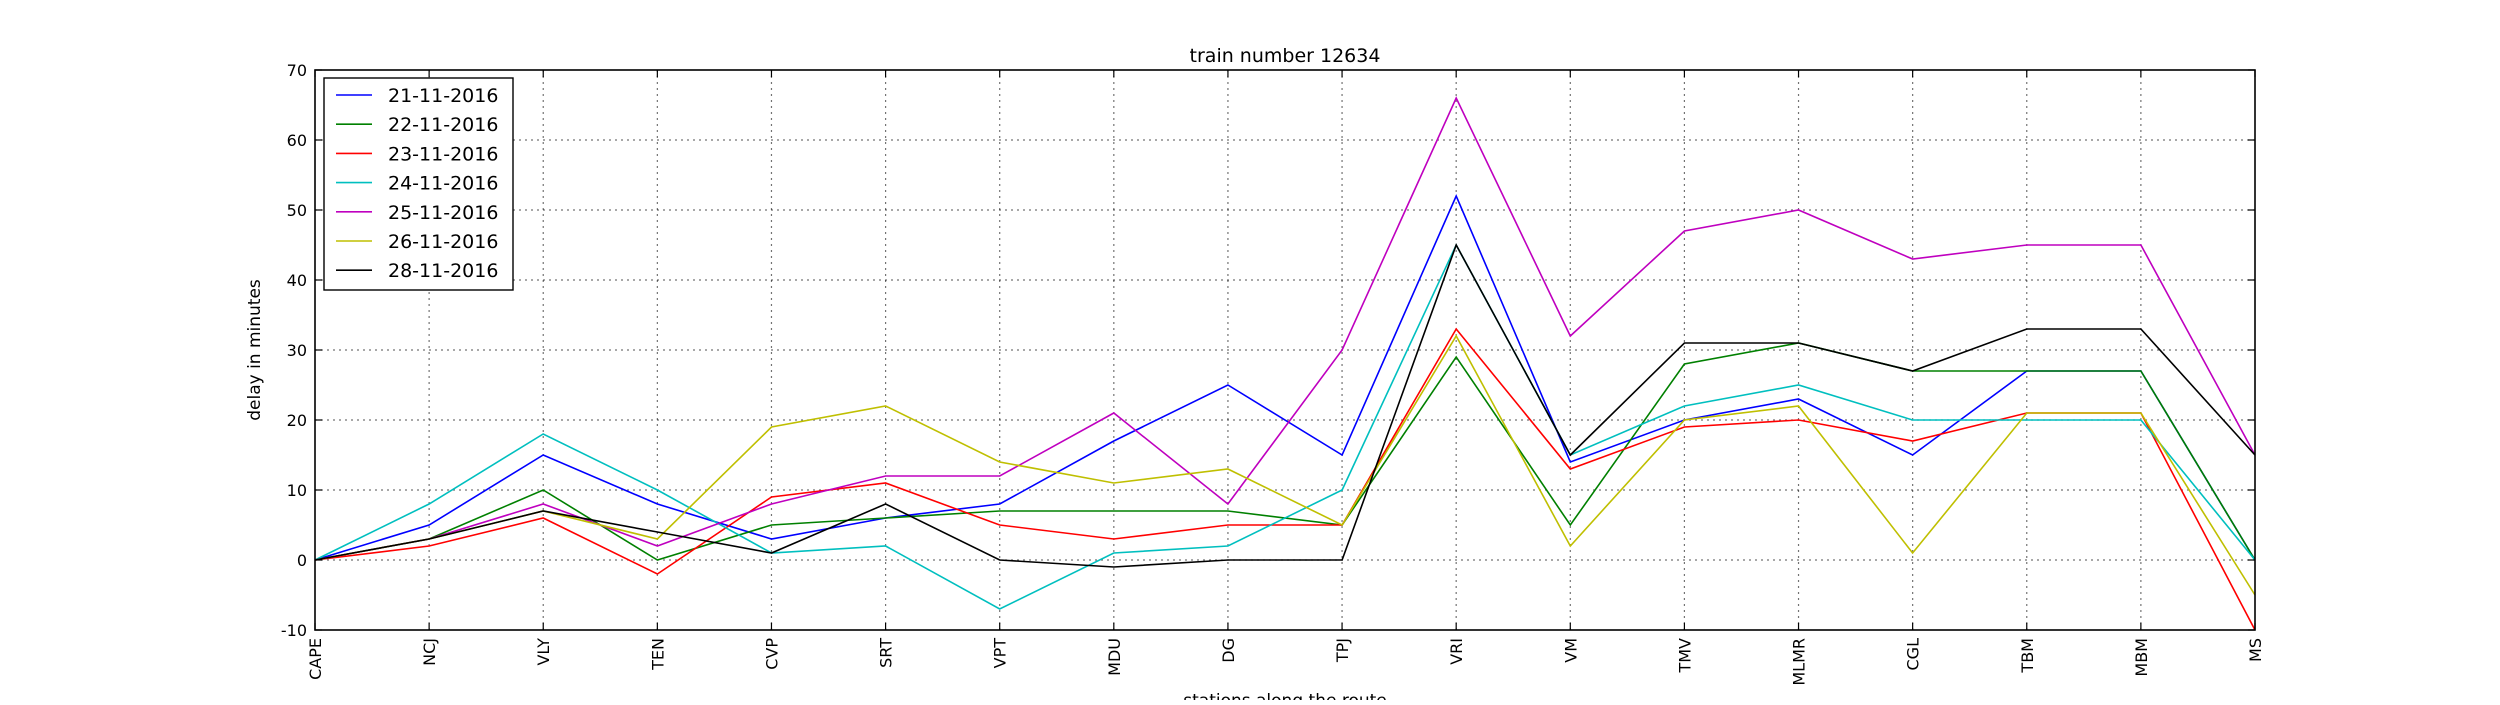  I want to click on x-tick-label: CAPE, so click(315, 659).